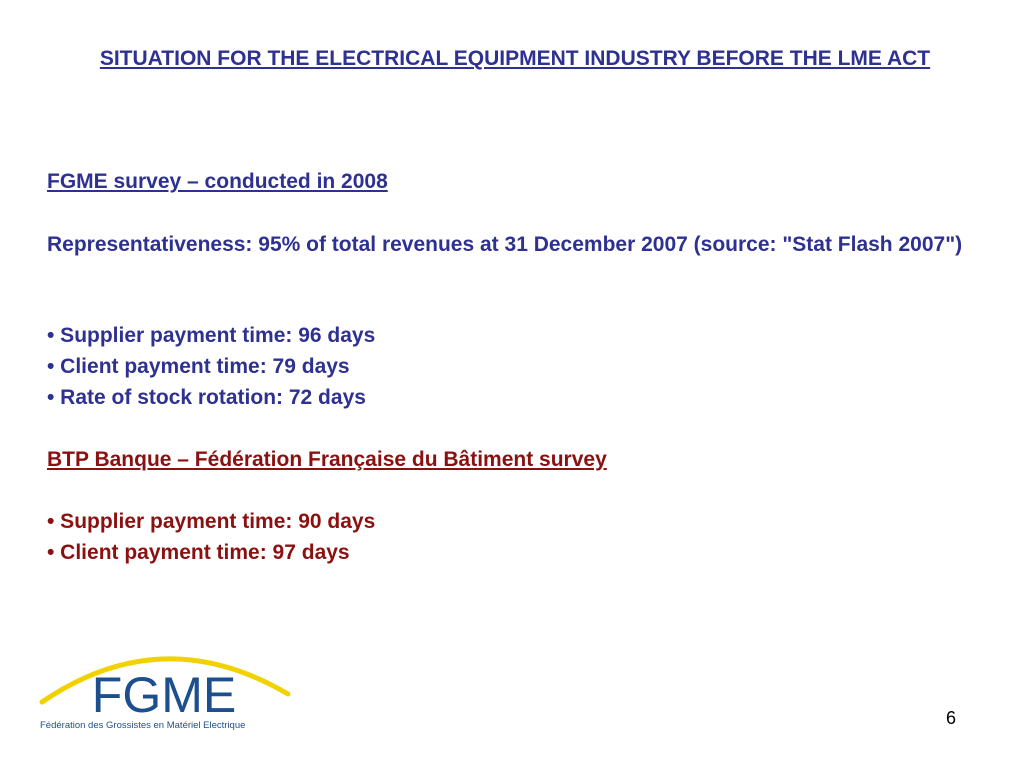 The width and height of the screenshot is (1024, 768). I want to click on fgme-logo-graphic: FGME, so click(165, 688).